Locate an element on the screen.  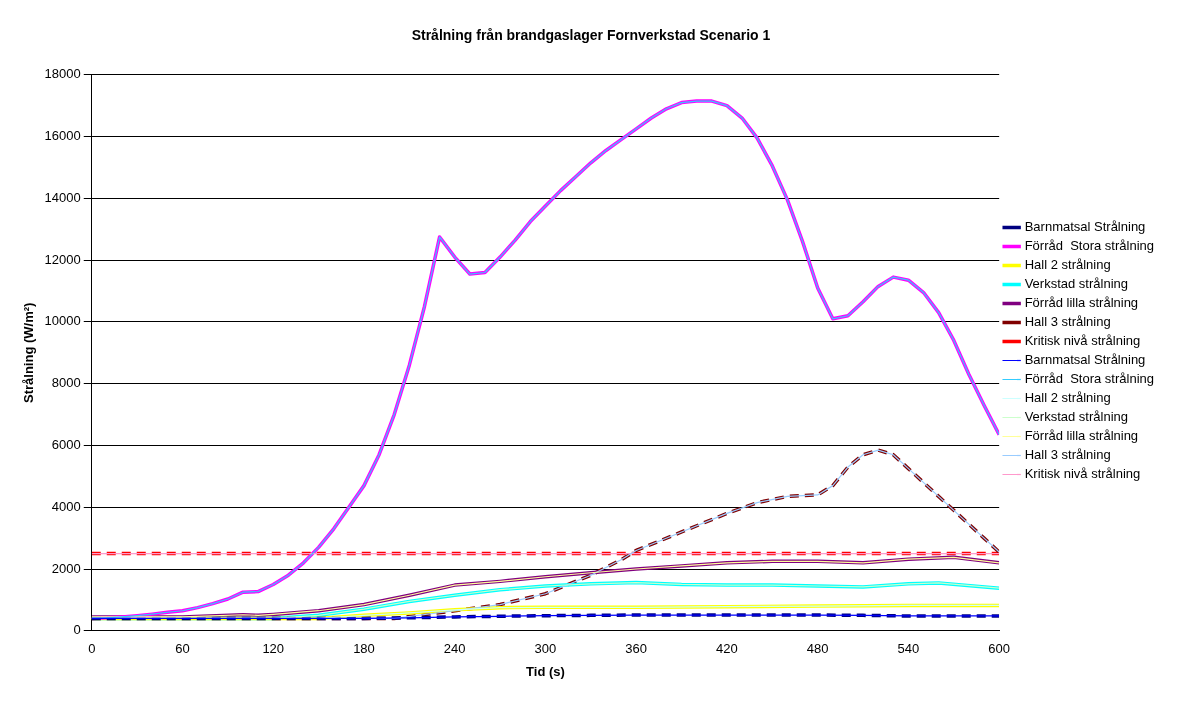
x-tick-label: 300 is located at coordinates (545, 649).